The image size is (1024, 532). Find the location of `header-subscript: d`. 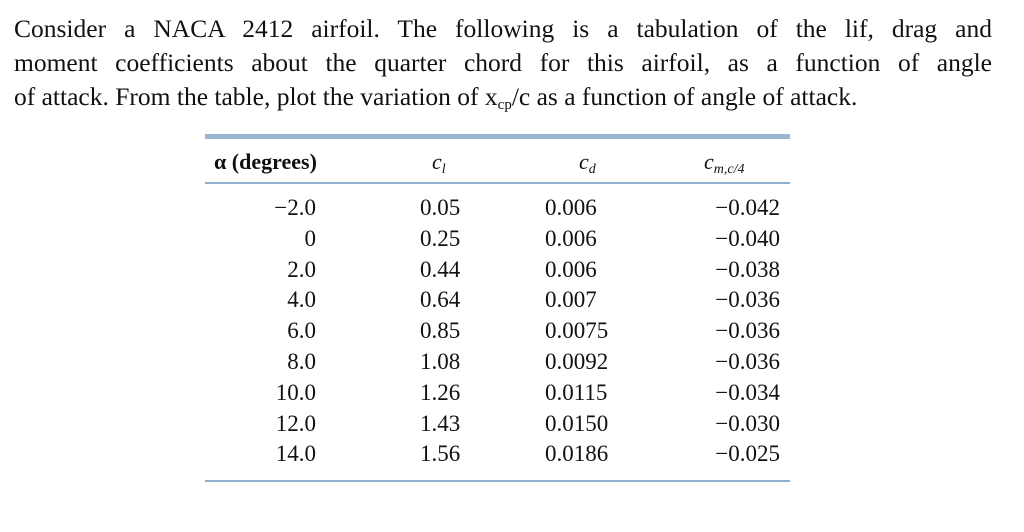

header-subscript: d is located at coordinates (592, 169).